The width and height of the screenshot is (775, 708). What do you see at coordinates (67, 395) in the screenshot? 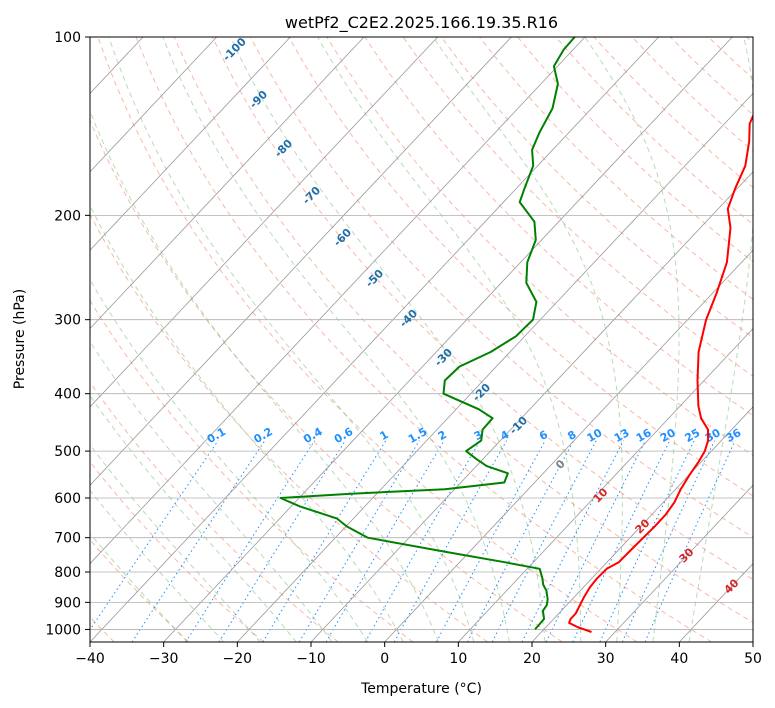
I see `y-tick-label: 400` at bounding box center [67, 395].